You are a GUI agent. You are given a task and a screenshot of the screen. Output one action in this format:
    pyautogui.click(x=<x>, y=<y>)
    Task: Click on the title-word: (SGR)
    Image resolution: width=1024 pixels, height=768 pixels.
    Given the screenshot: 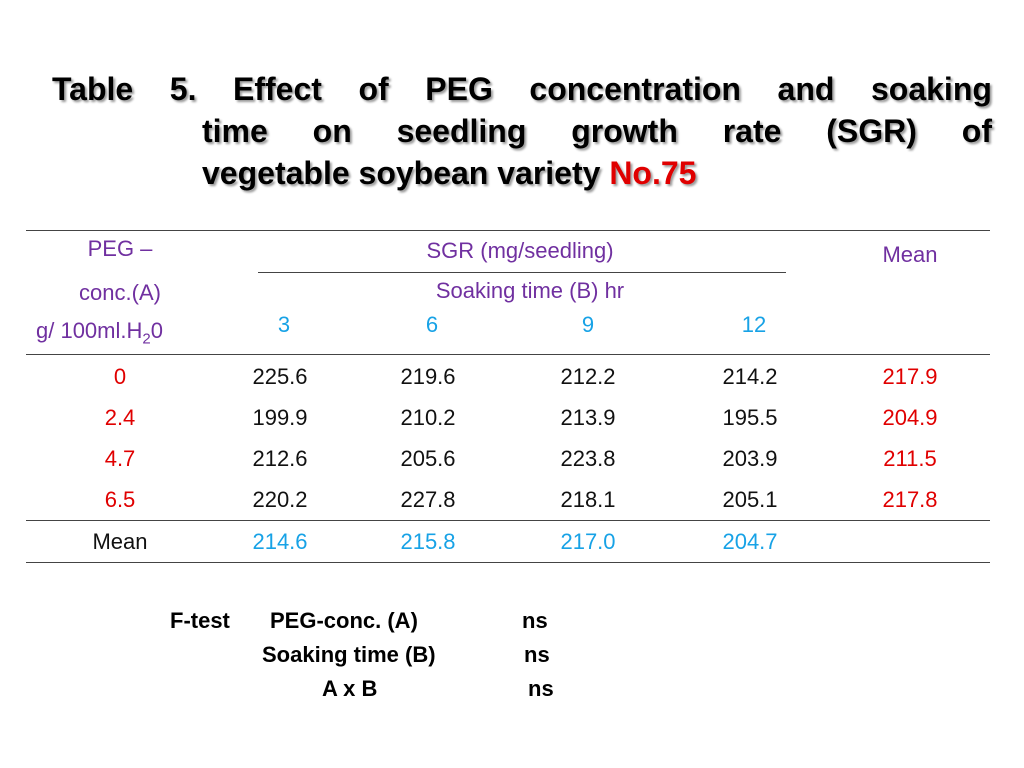 What is the action you would take?
    pyautogui.click(x=871, y=131)
    